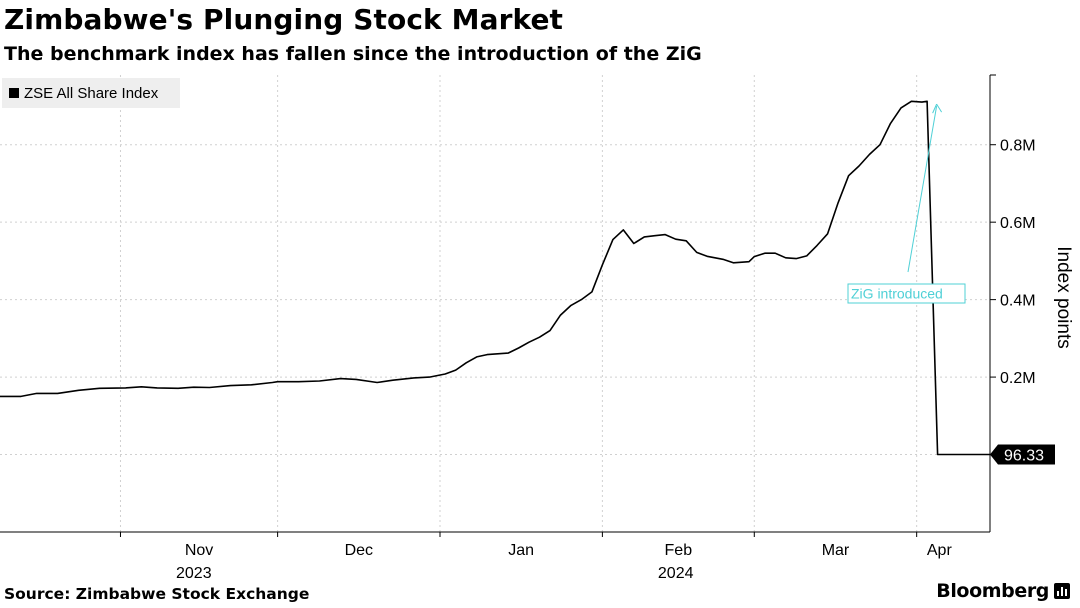 The image size is (1080, 608). What do you see at coordinates (359, 550) in the screenshot?
I see `x-tick-label: Dec` at bounding box center [359, 550].